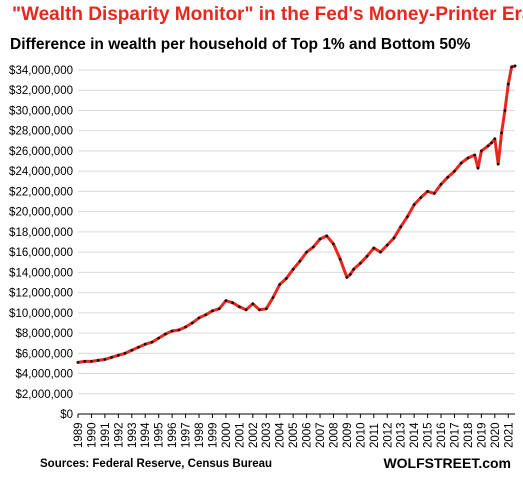 This screenshot has width=523, height=480. I want to click on x-tick-label: 1995, so click(160, 435).